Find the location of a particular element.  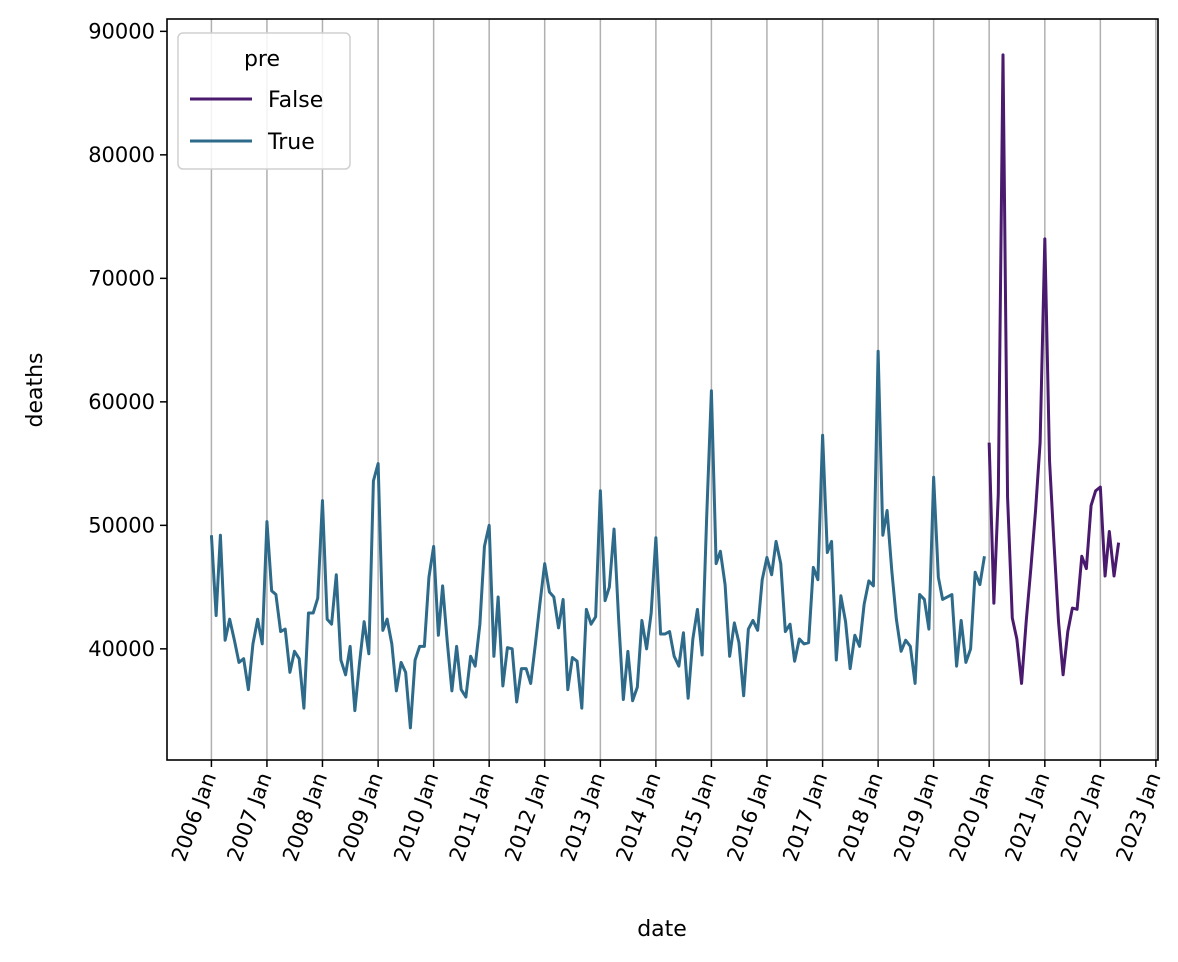

x-axis-label: date is located at coordinates (662, 929).